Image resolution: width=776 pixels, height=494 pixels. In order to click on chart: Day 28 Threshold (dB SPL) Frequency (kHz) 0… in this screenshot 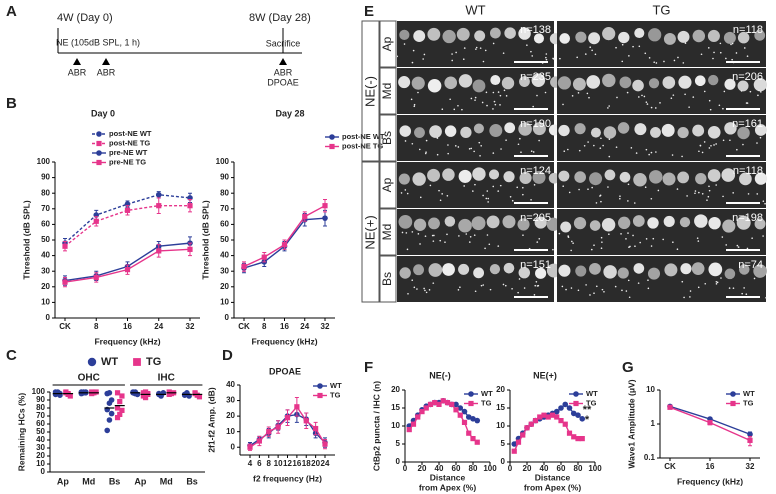, I will do `click(292, 227)`.